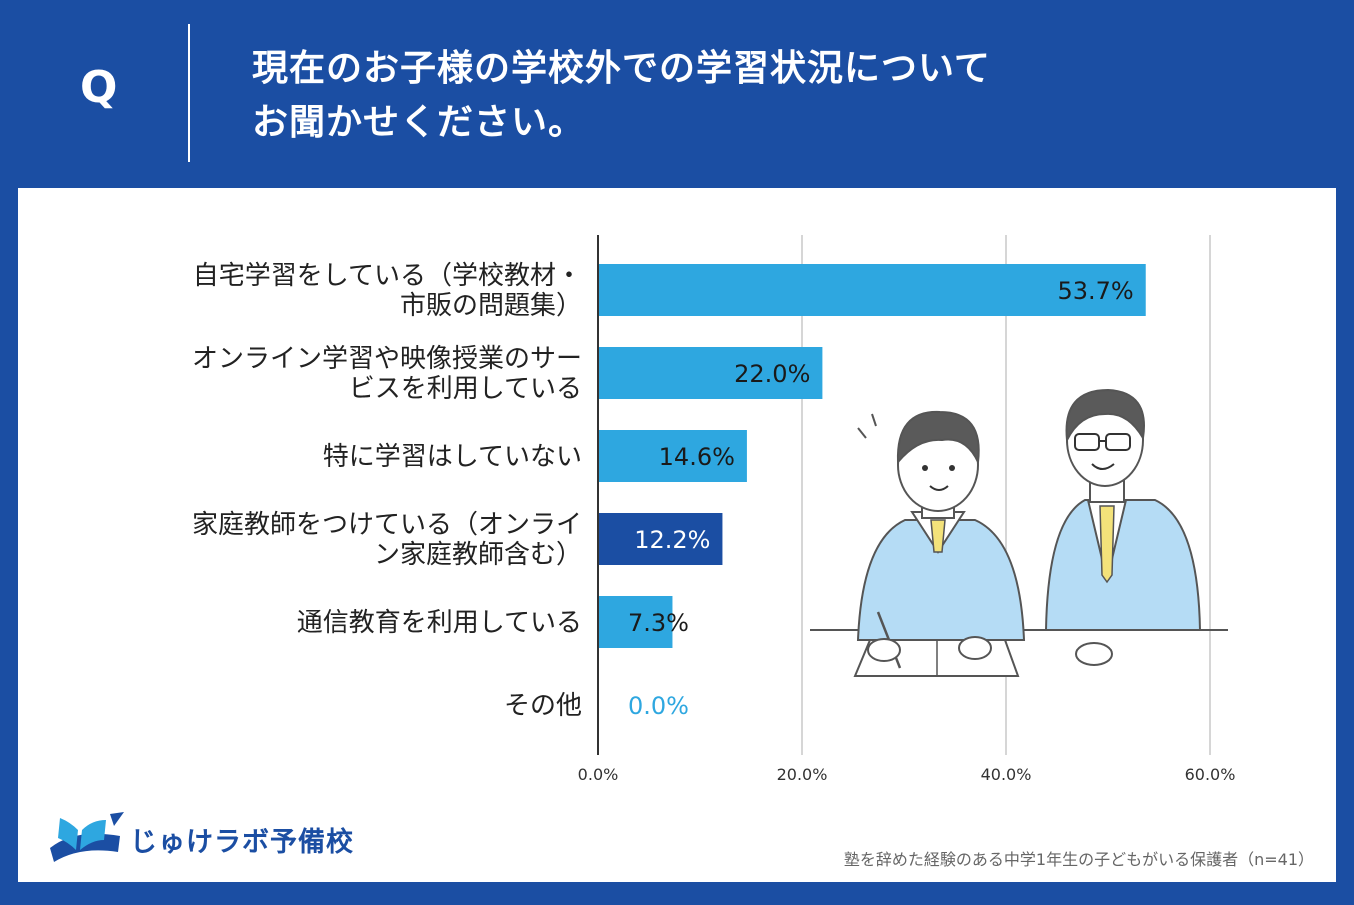 This screenshot has width=1354, height=905. What do you see at coordinates (802, 774) in the screenshot?
I see `x-tick-label: 20.0%` at bounding box center [802, 774].